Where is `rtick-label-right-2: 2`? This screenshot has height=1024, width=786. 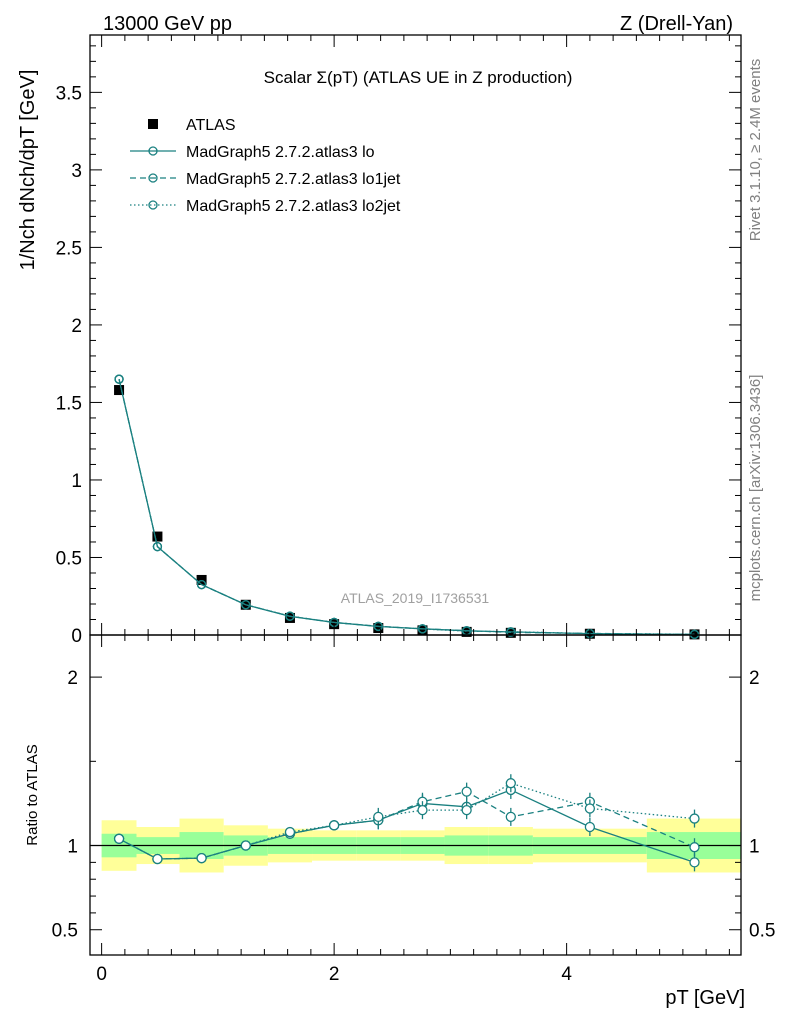 rtick-label-right-2: 2 is located at coordinates (754, 678).